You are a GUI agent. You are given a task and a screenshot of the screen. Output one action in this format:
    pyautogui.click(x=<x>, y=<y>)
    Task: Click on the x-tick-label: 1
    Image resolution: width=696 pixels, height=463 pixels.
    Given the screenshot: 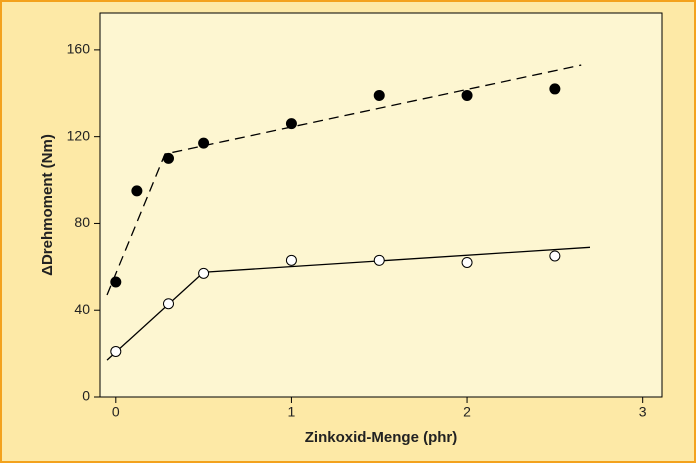 What is the action you would take?
    pyautogui.click(x=292, y=412)
    